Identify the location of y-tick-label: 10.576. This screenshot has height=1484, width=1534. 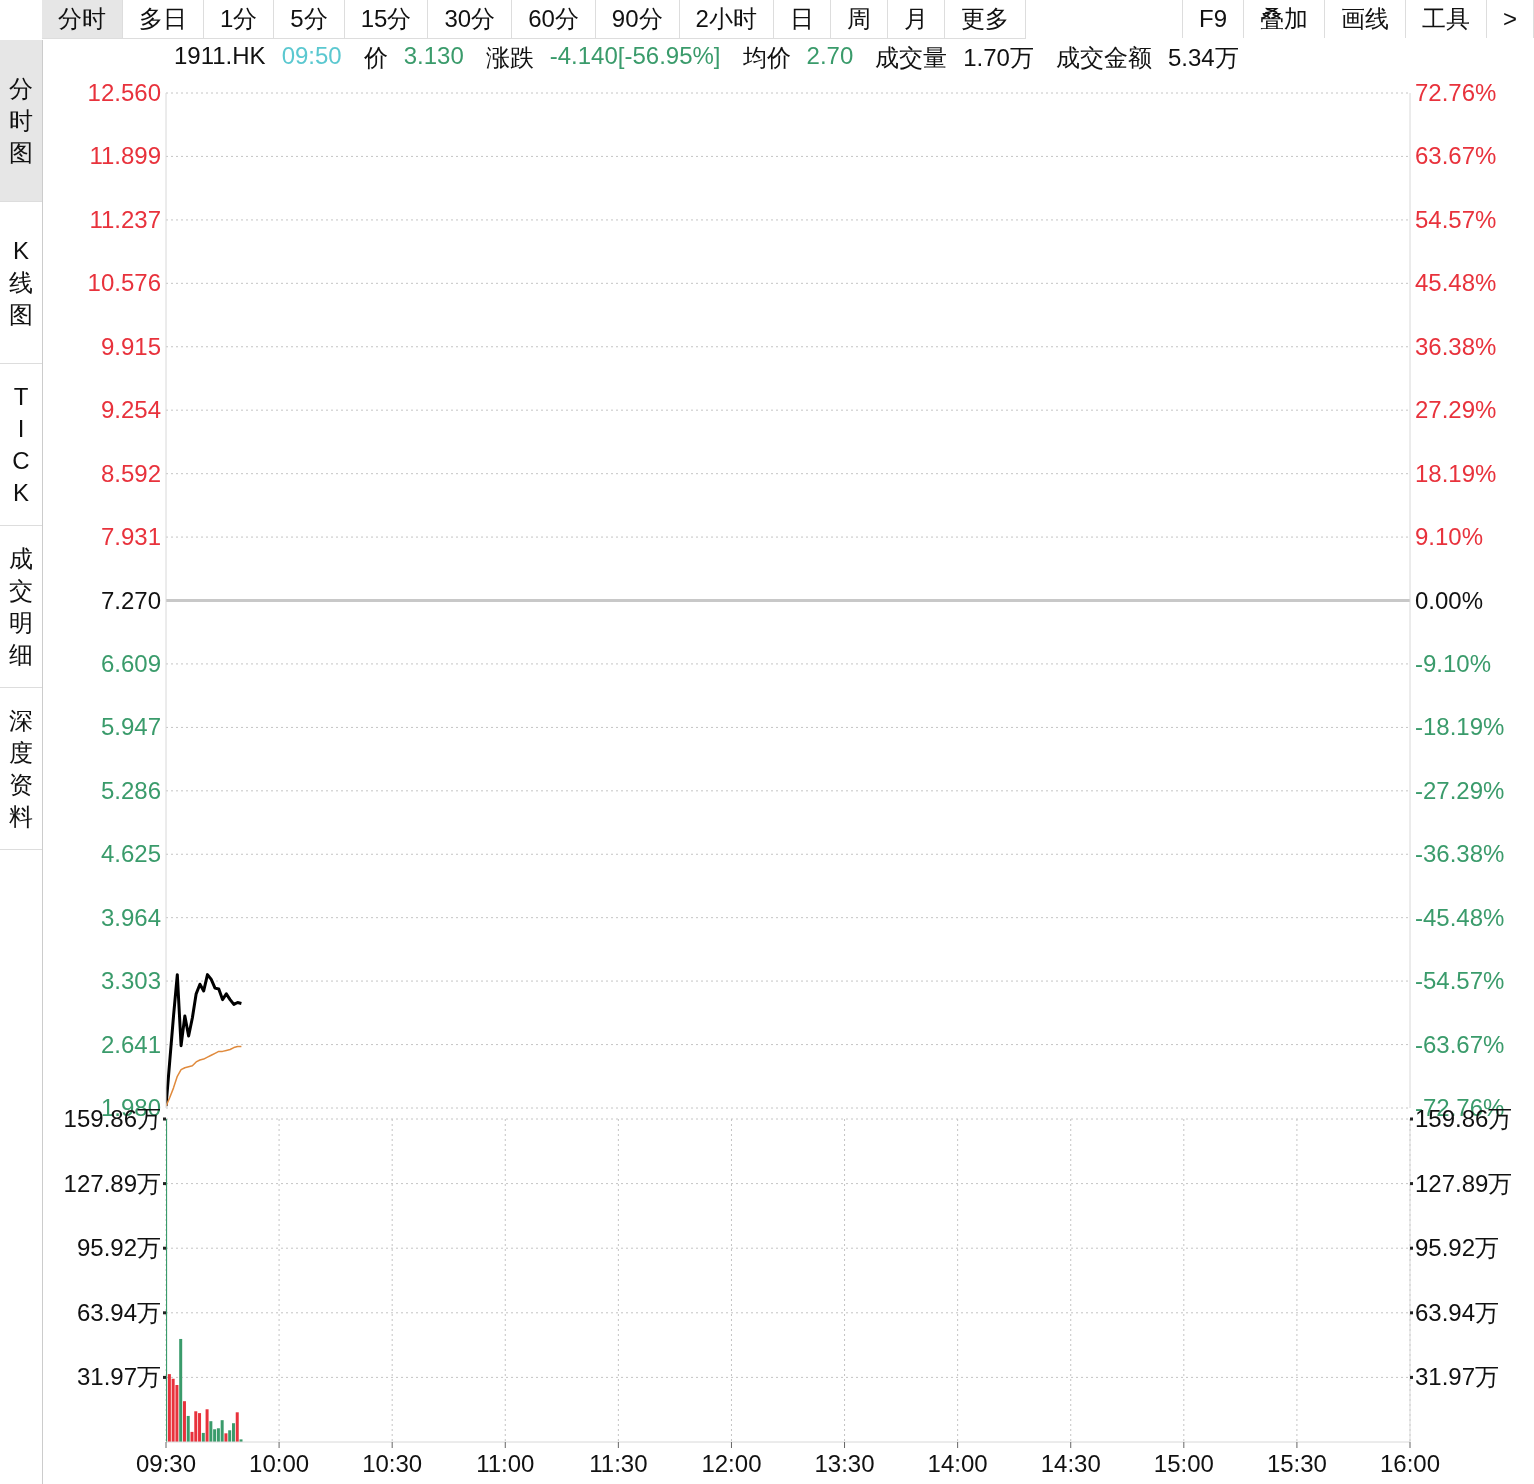
(124, 283).